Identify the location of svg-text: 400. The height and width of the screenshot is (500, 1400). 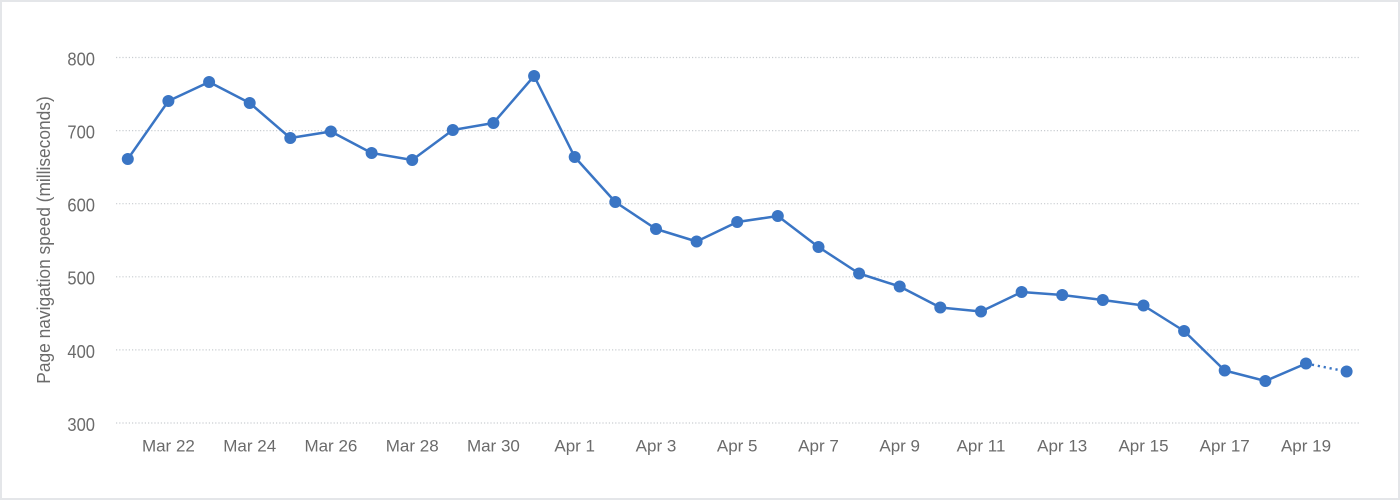
(81, 352).